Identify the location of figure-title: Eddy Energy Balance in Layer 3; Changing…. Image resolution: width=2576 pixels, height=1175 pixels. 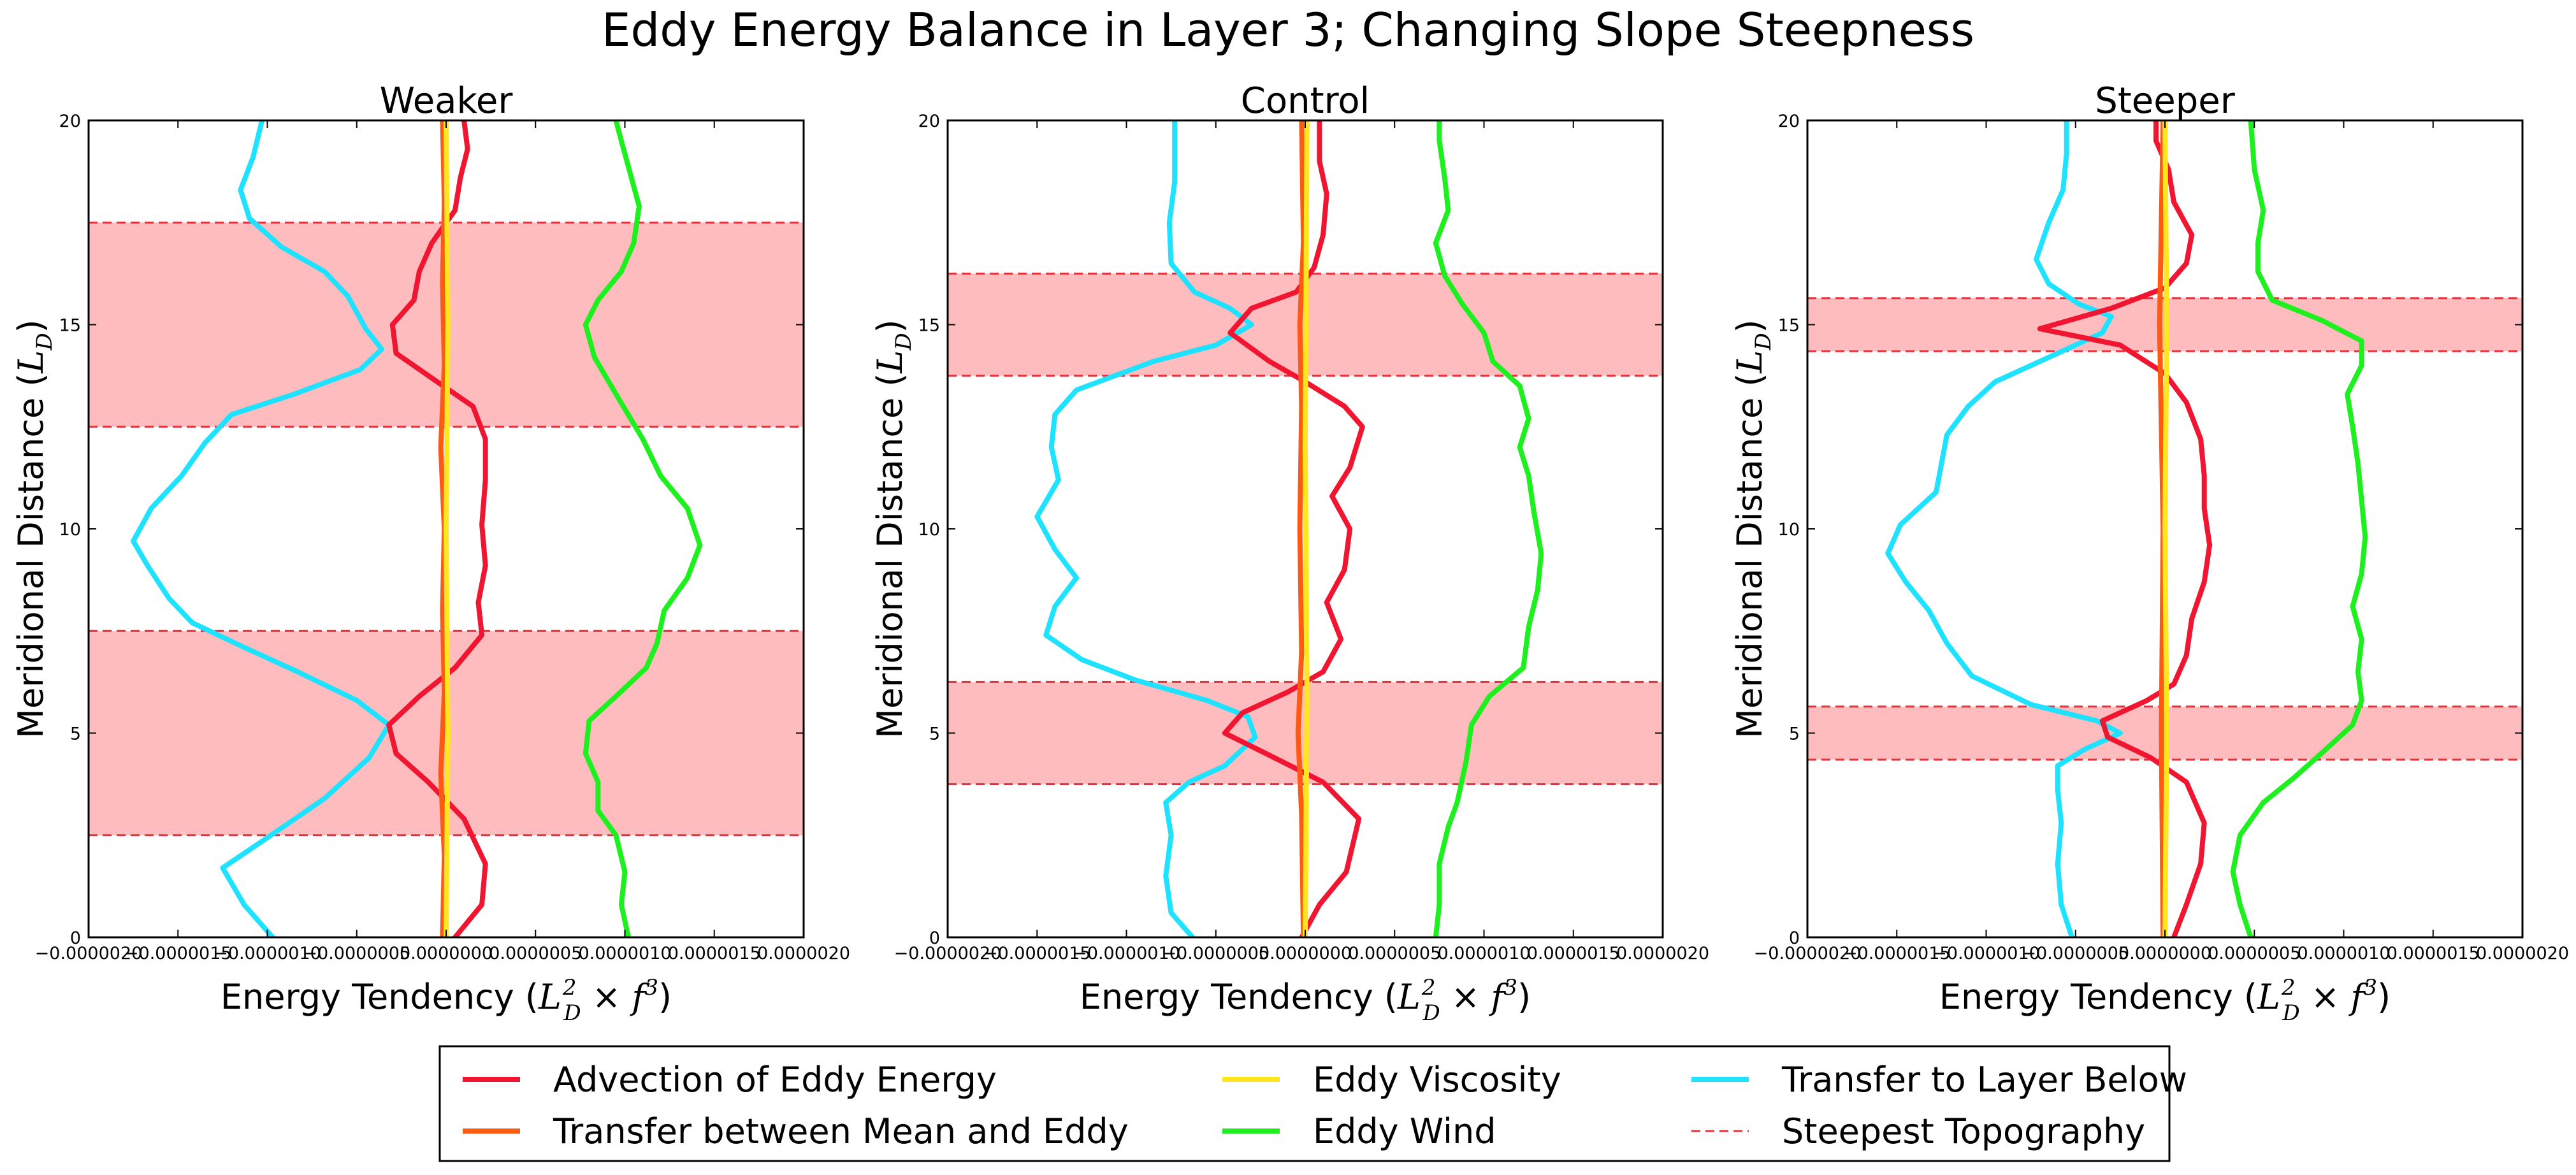
(1288, 30).